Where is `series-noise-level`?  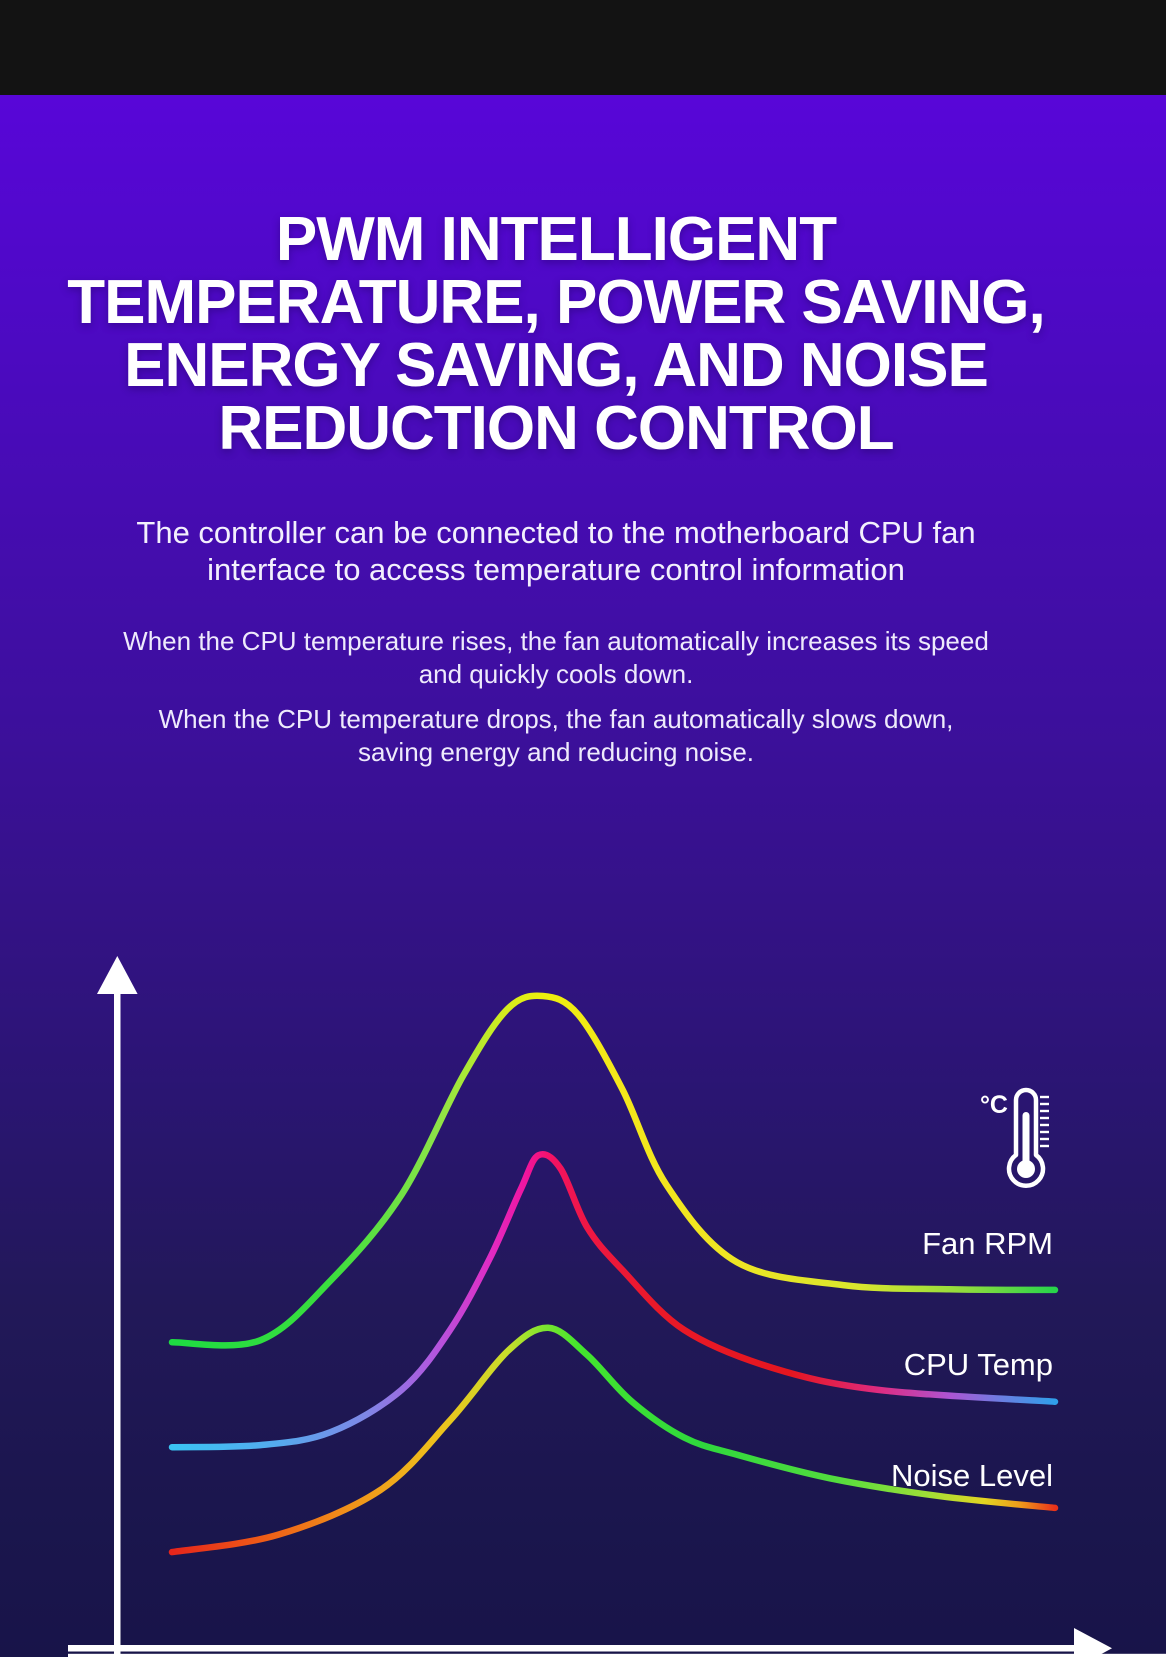 series-noise-level is located at coordinates (613, 1440).